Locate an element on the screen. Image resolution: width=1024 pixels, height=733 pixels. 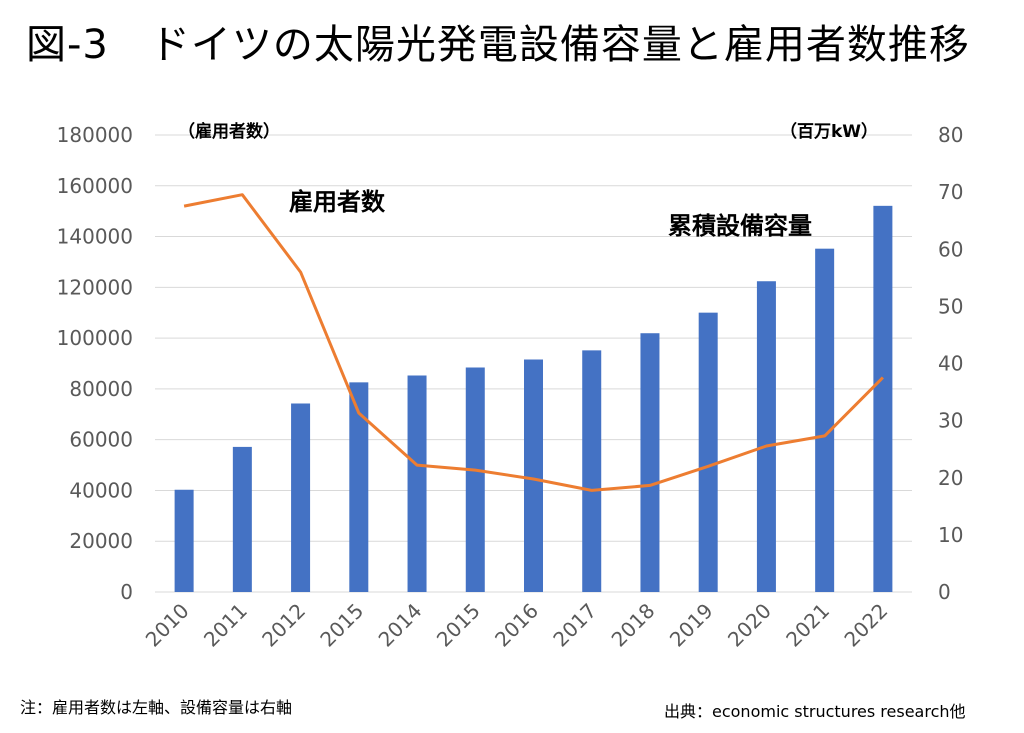
left-tick-label: 100000 is located at coordinates (95, 338).